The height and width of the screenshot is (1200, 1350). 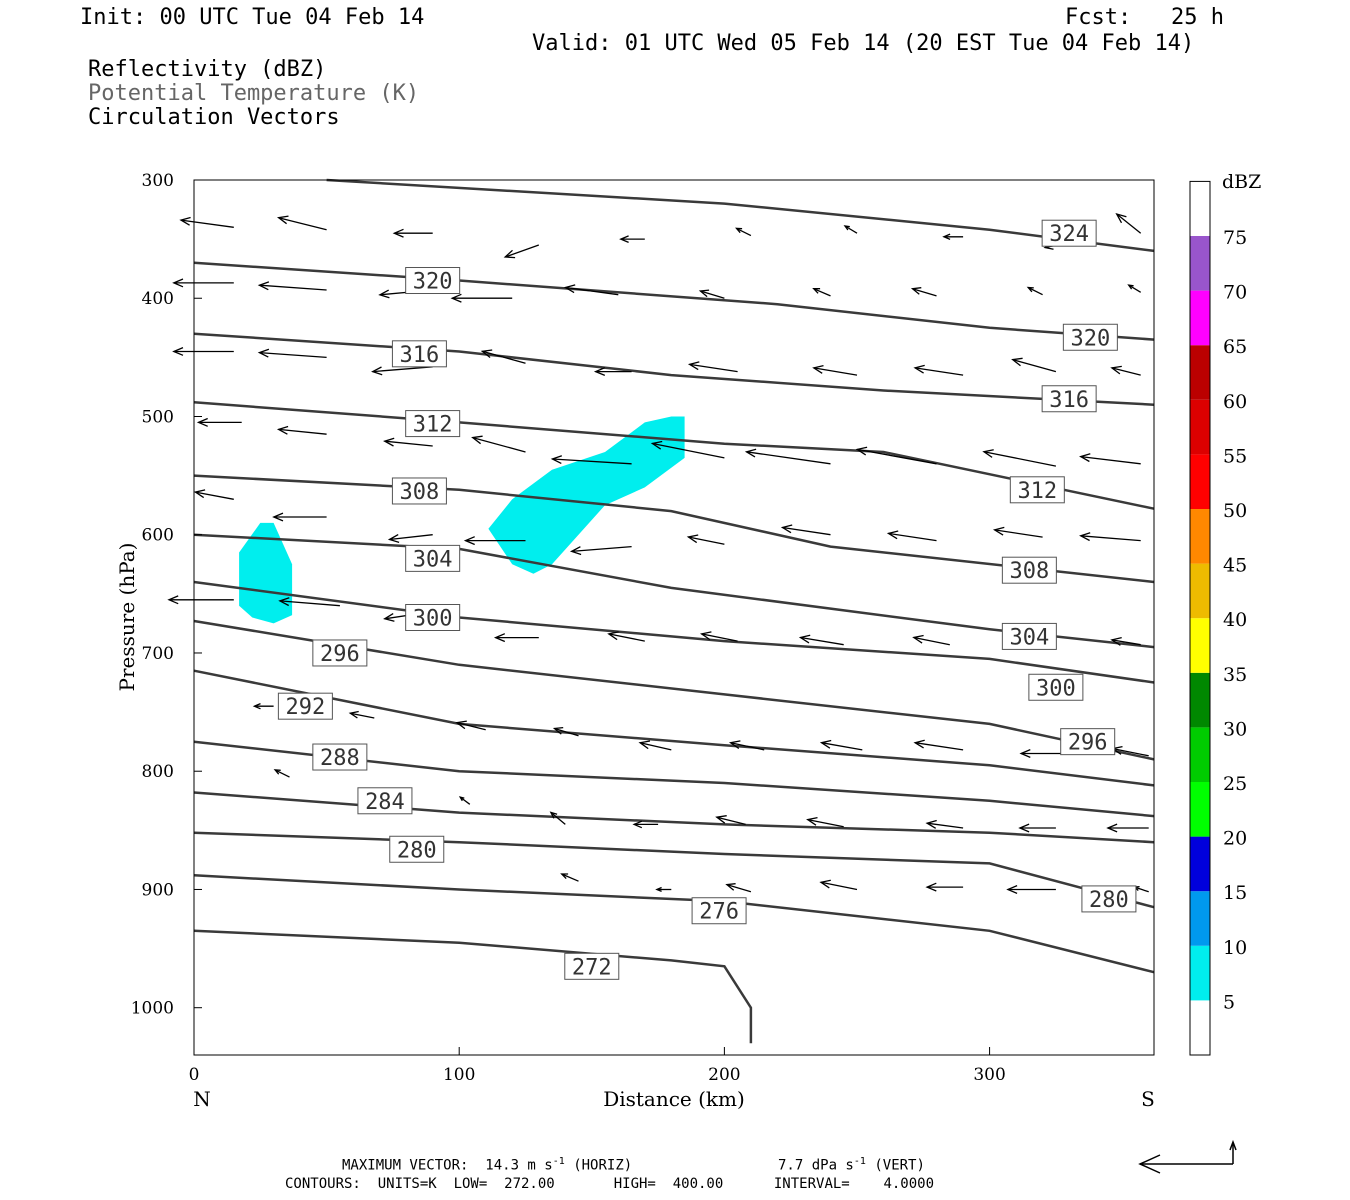 What do you see at coordinates (158, 417) in the screenshot?
I see `y-tick-label: 500` at bounding box center [158, 417].